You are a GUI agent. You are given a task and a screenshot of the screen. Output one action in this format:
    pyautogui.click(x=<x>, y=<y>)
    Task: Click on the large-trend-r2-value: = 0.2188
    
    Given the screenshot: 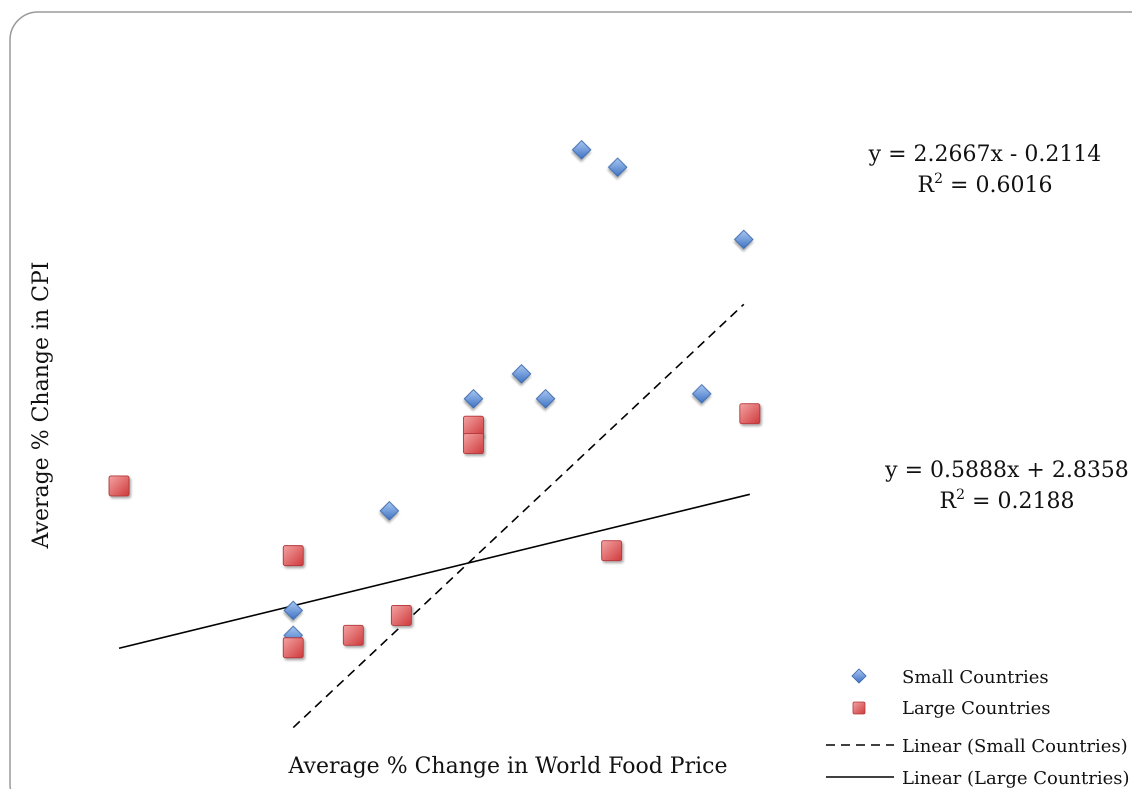 What is the action you would take?
    pyautogui.click(x=1019, y=501)
    